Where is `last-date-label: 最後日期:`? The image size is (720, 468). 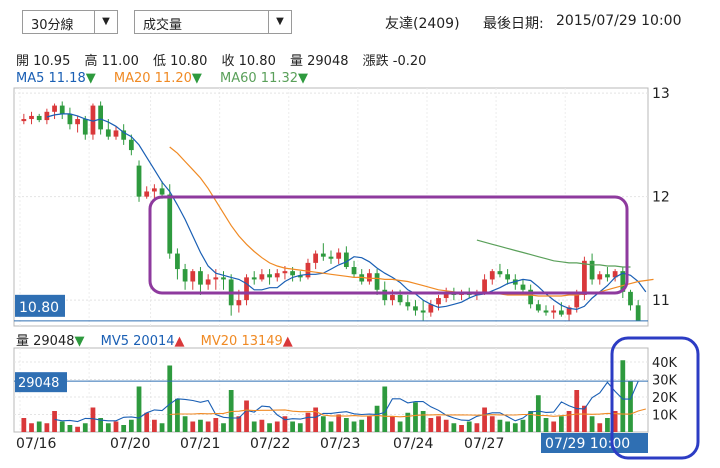
last-date-label: 最後日期: is located at coordinates (513, 24).